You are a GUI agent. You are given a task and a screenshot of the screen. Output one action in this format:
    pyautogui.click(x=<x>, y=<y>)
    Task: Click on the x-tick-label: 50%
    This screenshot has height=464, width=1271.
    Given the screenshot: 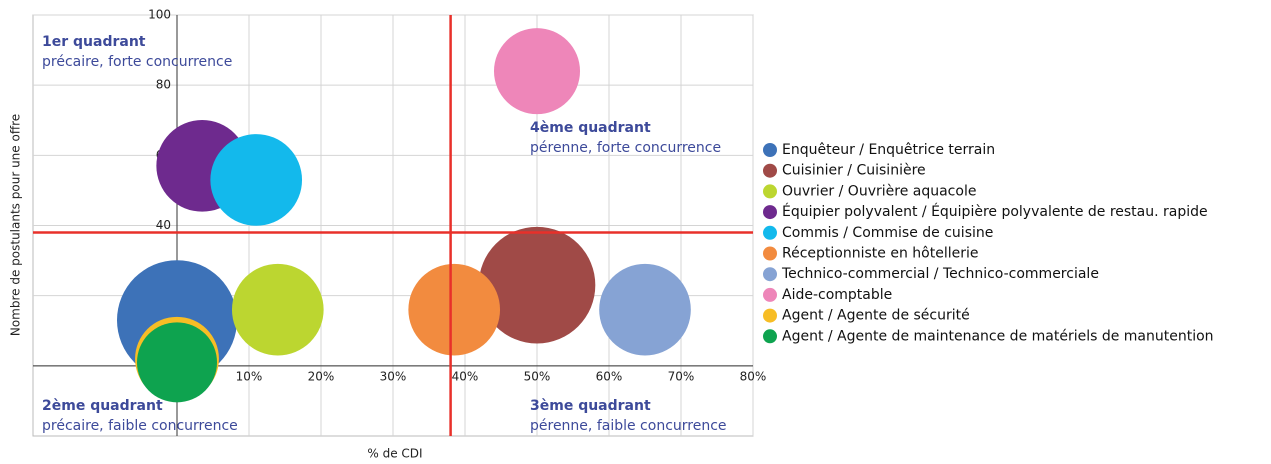 What is the action you would take?
    pyautogui.click(x=537, y=376)
    